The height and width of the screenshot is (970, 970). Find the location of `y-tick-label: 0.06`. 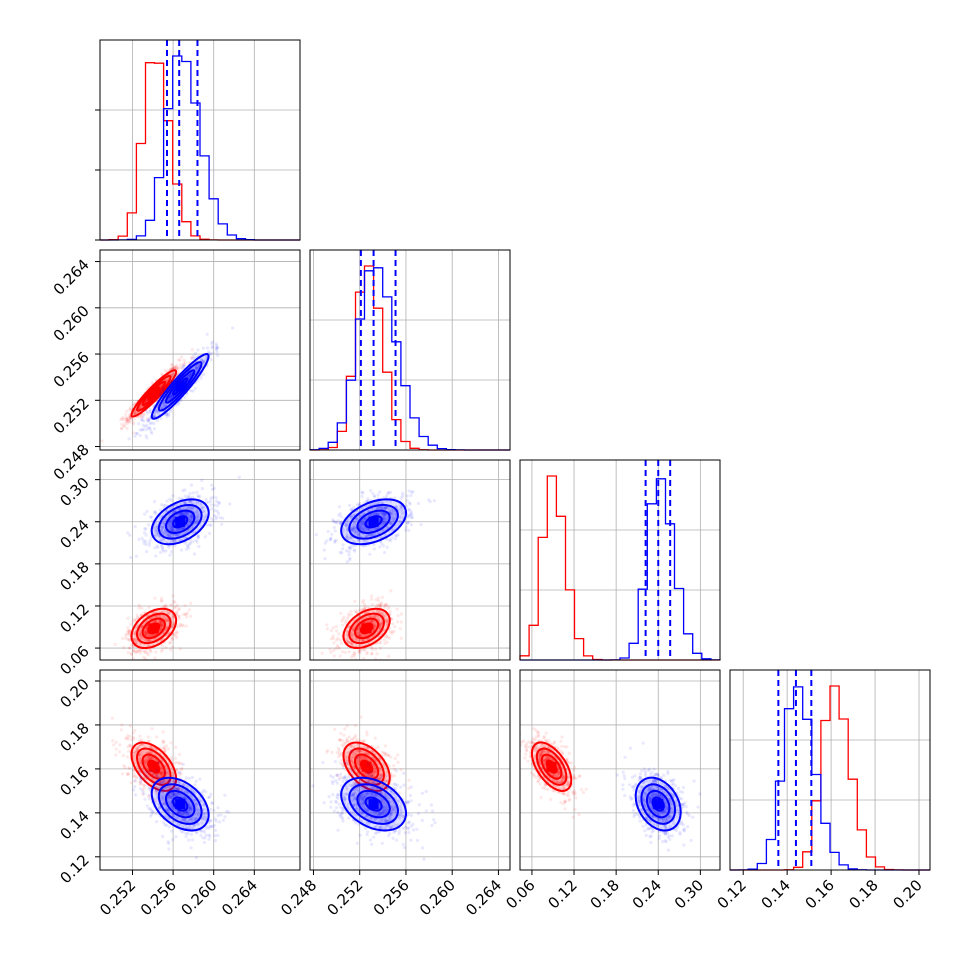

y-tick-label: 0.06 is located at coordinates (74, 660).